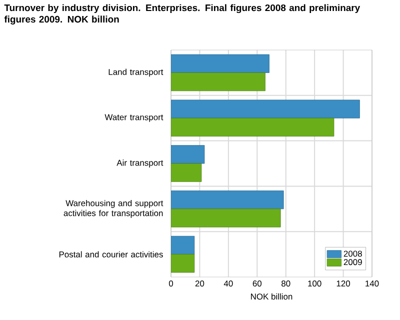  What do you see at coordinates (171, 283) in the screenshot?
I see `x-tick-label: 0` at bounding box center [171, 283].